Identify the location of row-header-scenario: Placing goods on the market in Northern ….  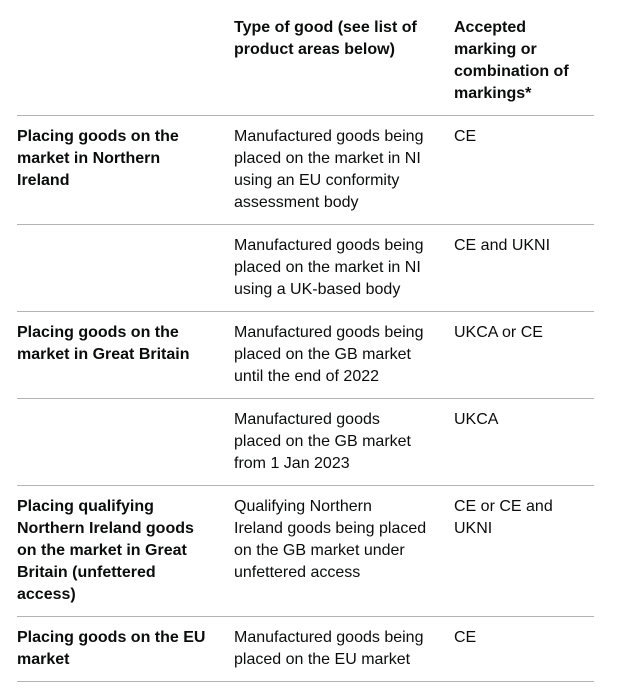
(125, 170).